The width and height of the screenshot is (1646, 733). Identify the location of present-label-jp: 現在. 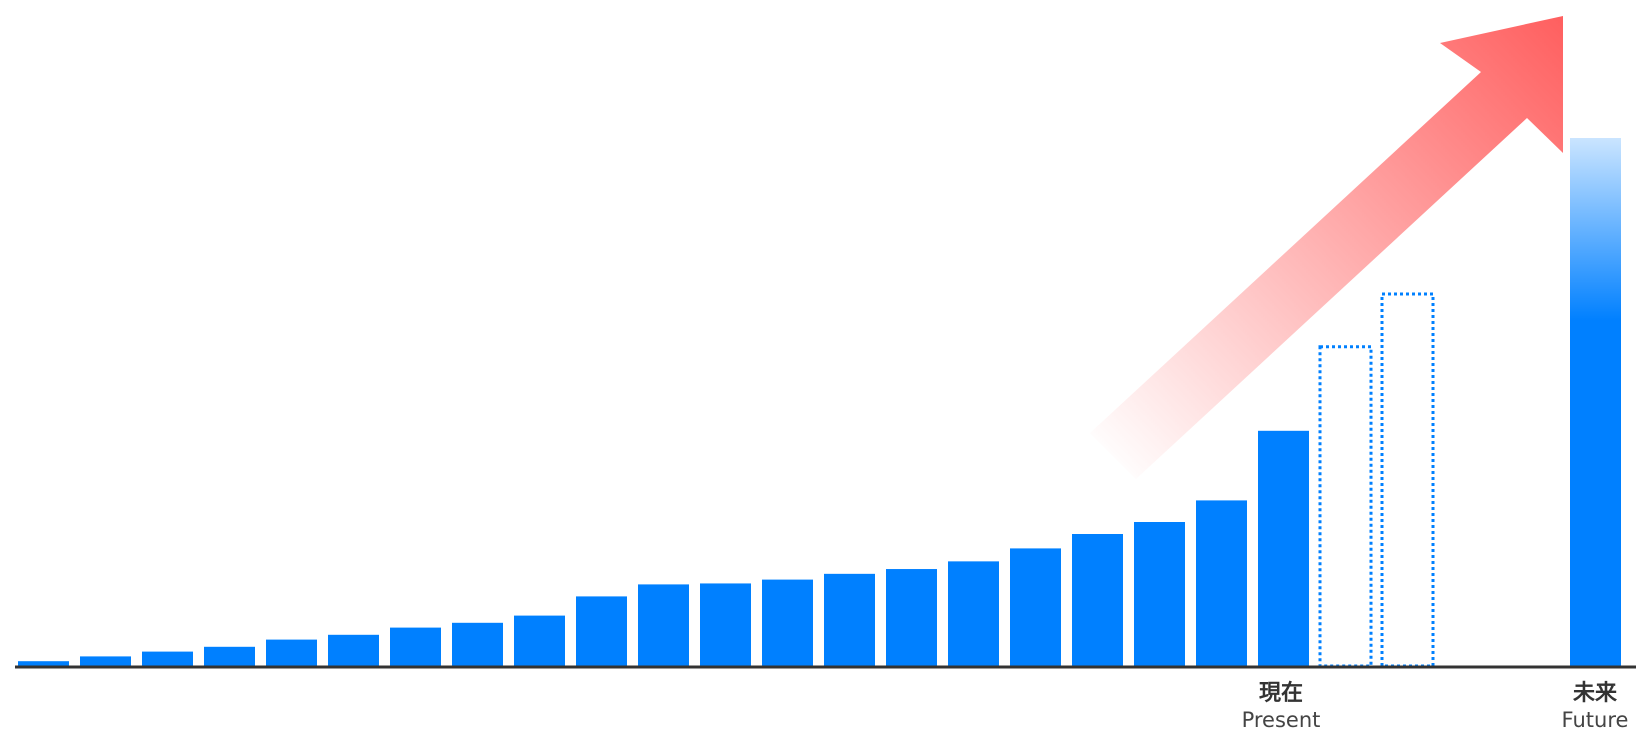
(1281, 693).